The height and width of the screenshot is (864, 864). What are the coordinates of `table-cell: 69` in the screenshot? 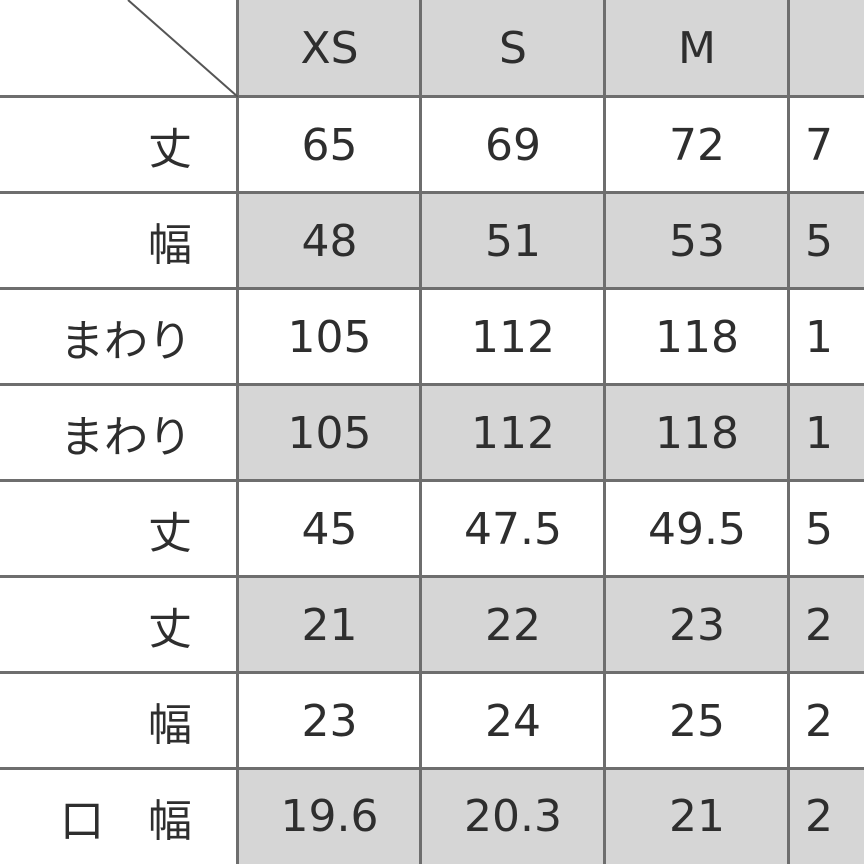 It's located at (513, 145).